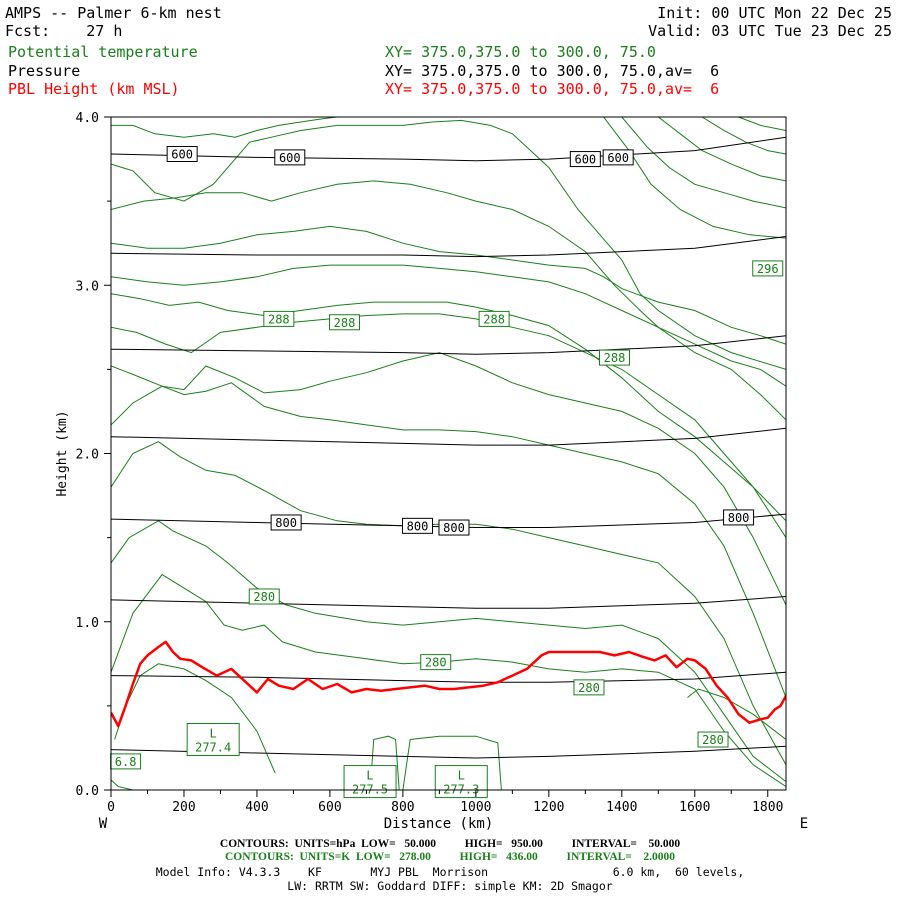  I want to click on theta-contour-label: 296, so click(768, 269).